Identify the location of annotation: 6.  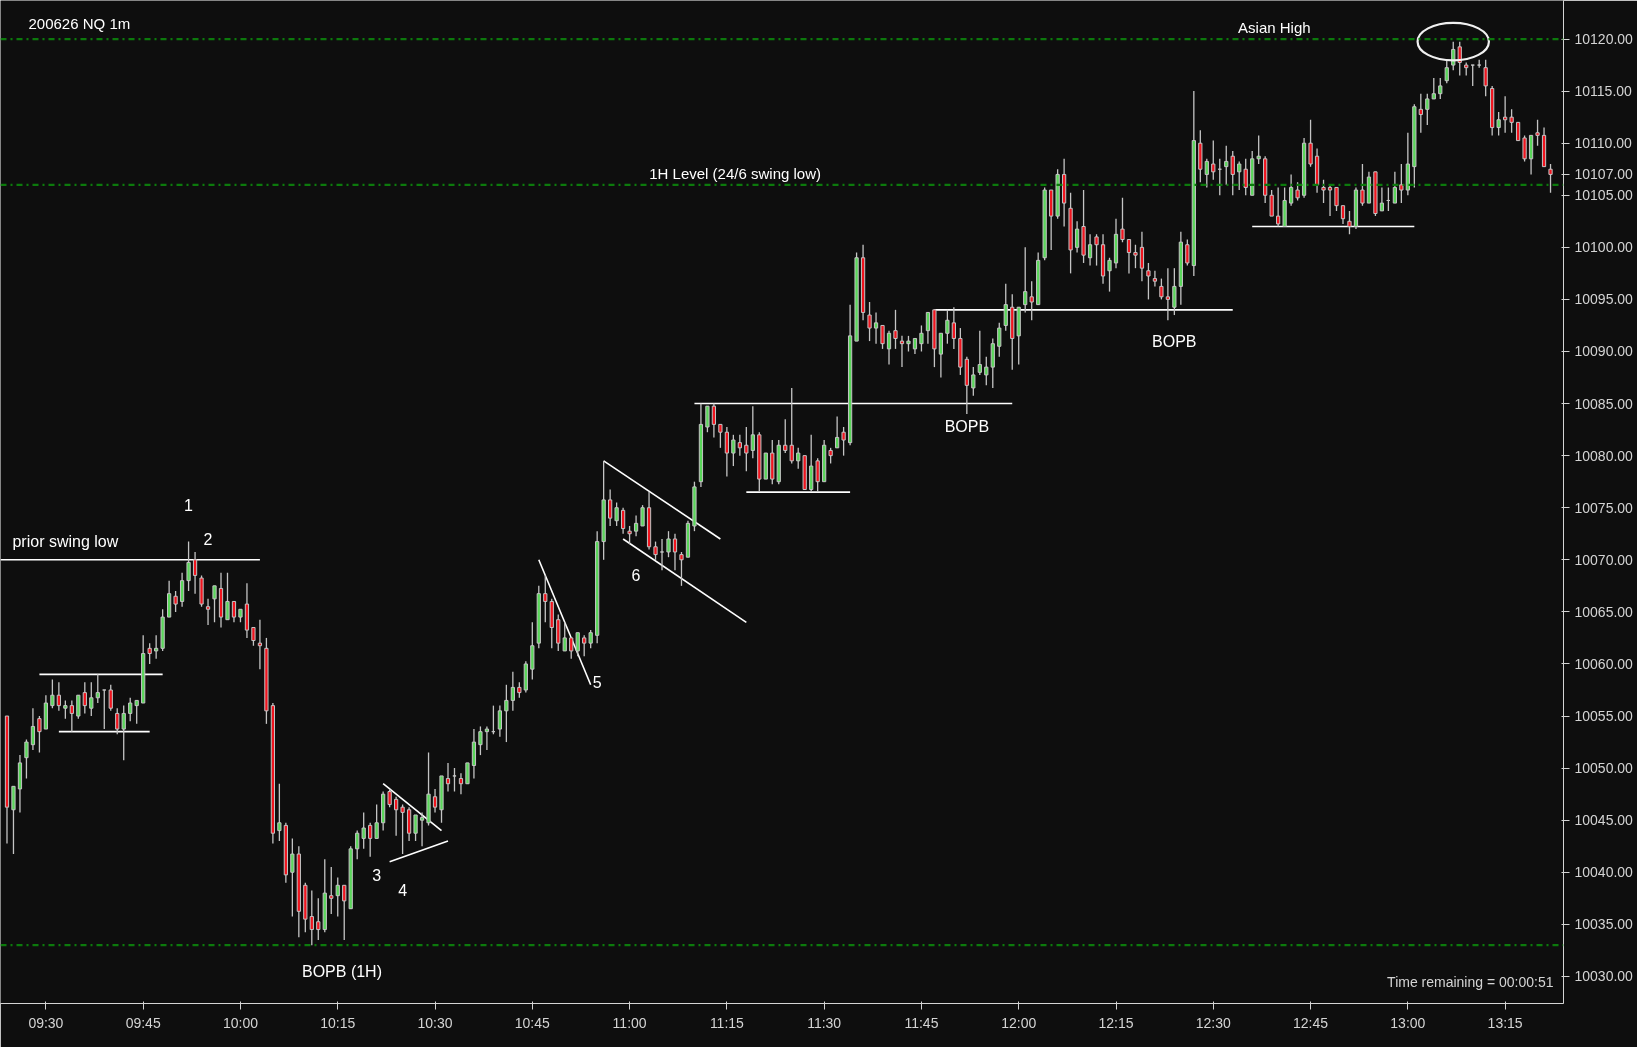
(636, 576).